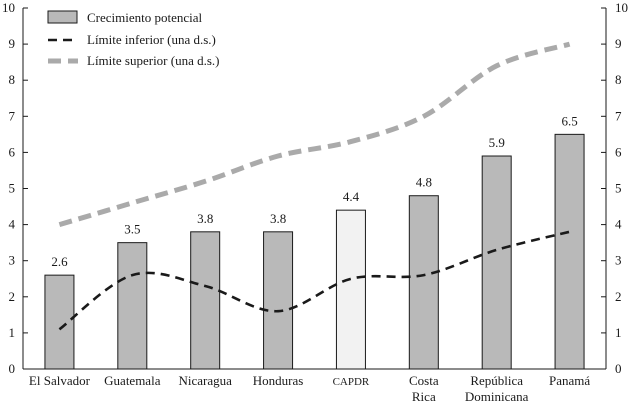 The image size is (642, 407). What do you see at coordinates (59, 261) in the screenshot?
I see `bar-value-label: 2.6` at bounding box center [59, 261].